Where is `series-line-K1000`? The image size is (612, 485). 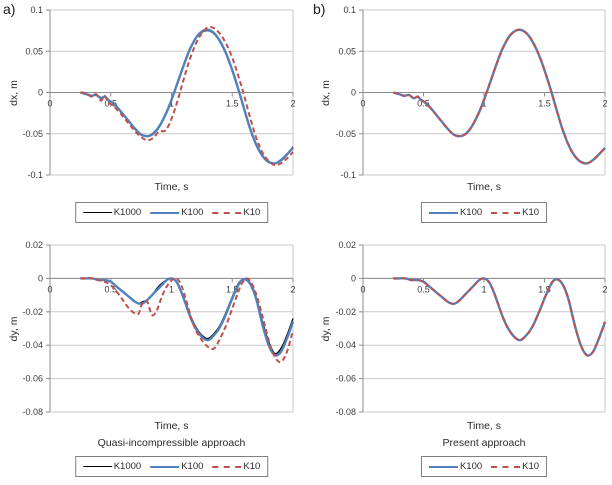 series-line-K1000 is located at coordinates (187, 97).